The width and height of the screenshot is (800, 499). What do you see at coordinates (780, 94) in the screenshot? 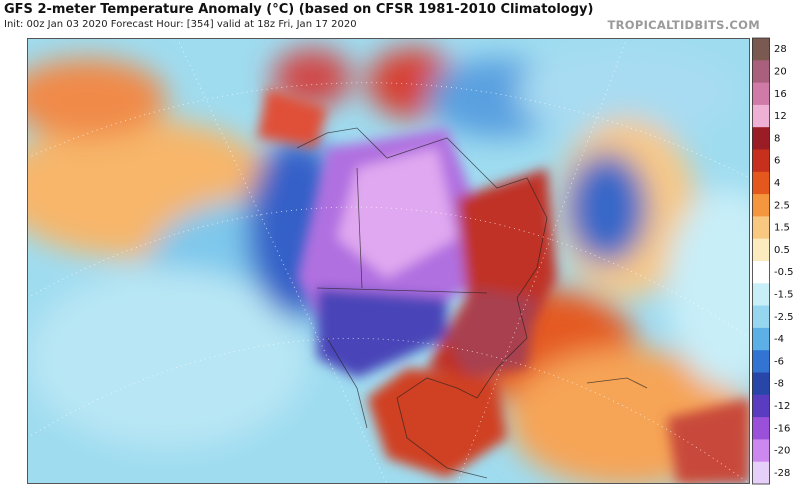
I see `colorbar-label: 16` at bounding box center [780, 94].